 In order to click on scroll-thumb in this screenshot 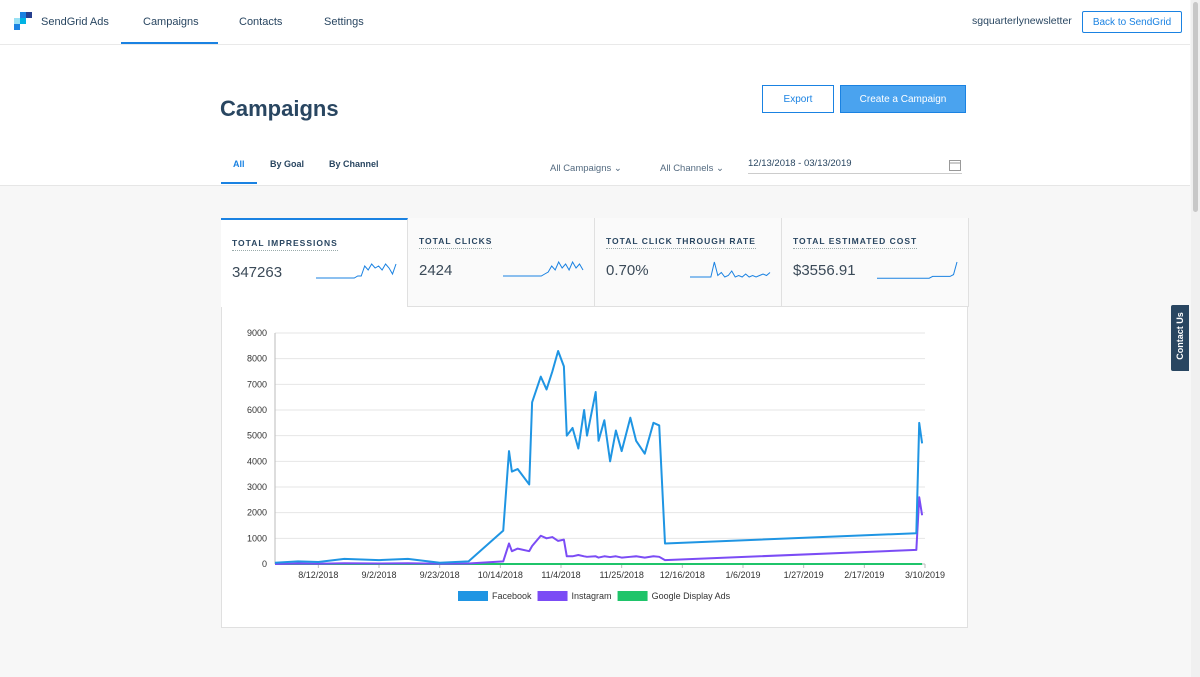, I will do `click(1195, 107)`.